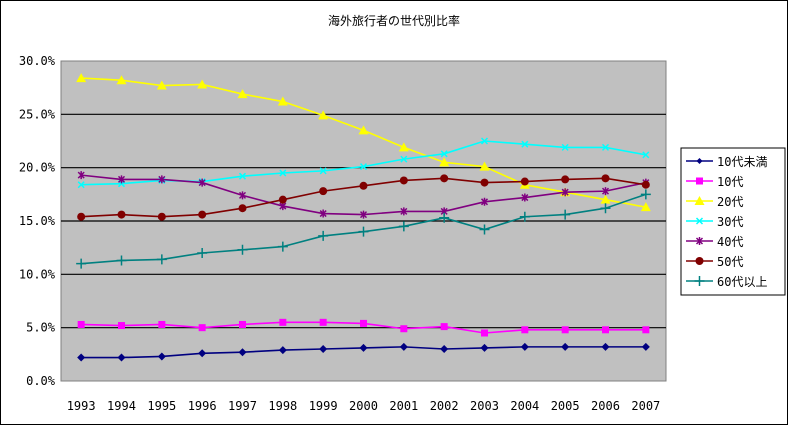  What do you see at coordinates (323, 406) in the screenshot?
I see `x-tick-label: 1999` at bounding box center [323, 406].